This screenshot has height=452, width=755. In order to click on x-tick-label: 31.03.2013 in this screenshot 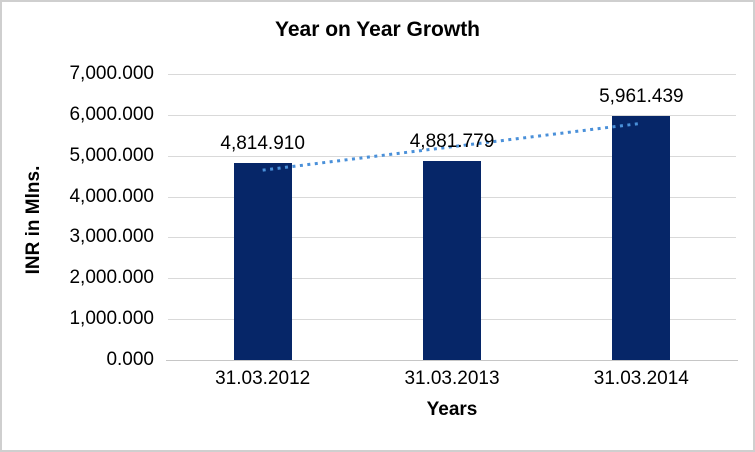, I will do `click(452, 378)`.